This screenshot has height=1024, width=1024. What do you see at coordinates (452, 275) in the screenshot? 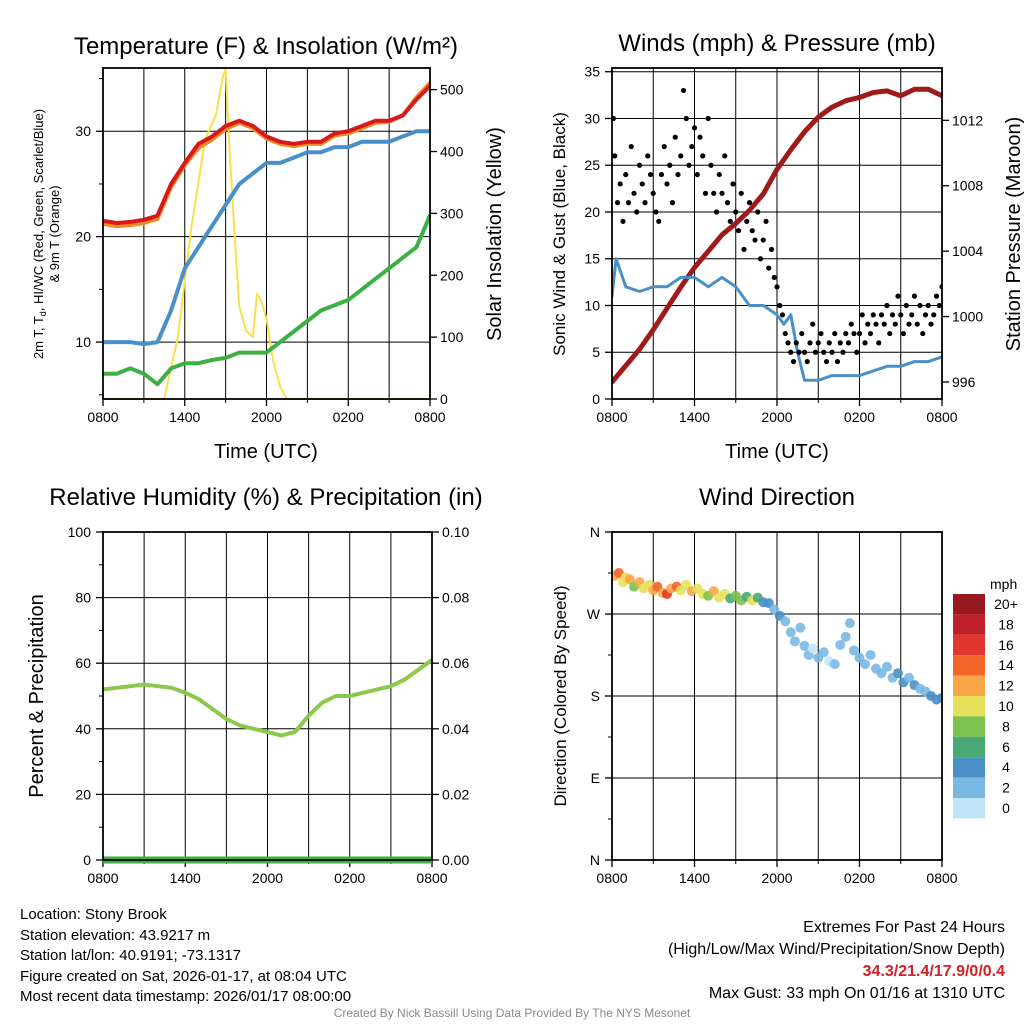
I see `temp-ytick-label-right: 200` at bounding box center [452, 275].